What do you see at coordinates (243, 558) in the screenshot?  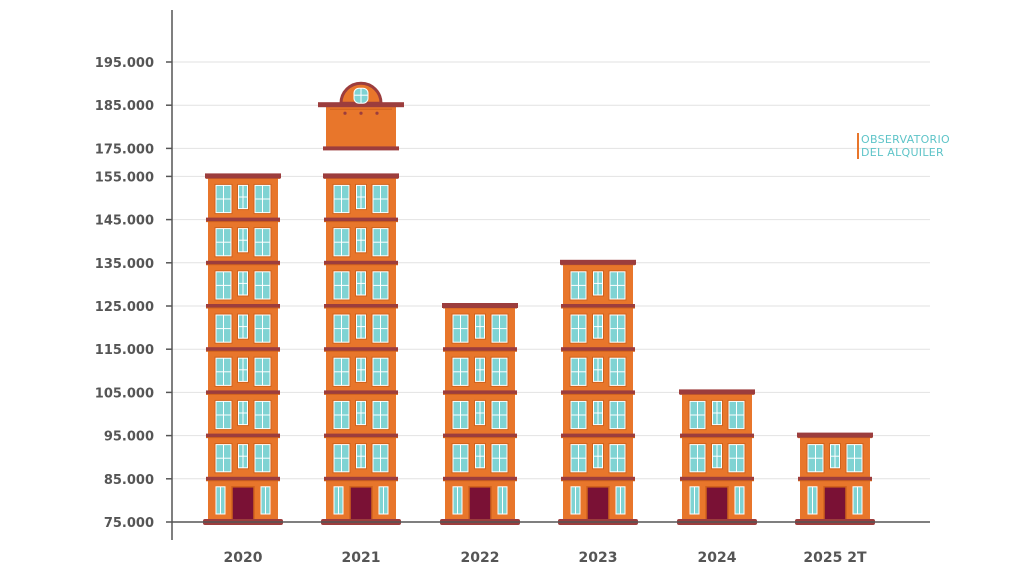 I see `x-tick-label: 2020` at bounding box center [243, 558].